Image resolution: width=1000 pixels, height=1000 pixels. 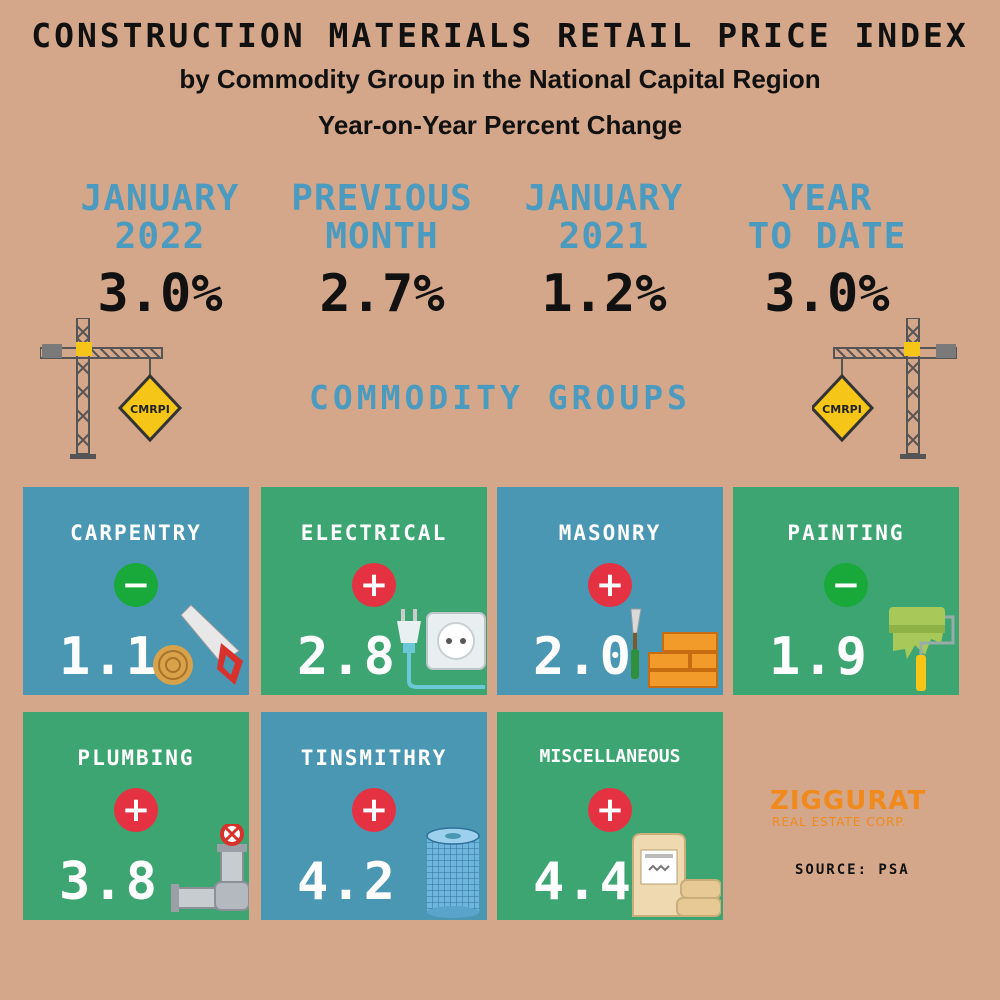 What do you see at coordinates (198, 644) in the screenshot?
I see `saw-icon` at bounding box center [198, 644].